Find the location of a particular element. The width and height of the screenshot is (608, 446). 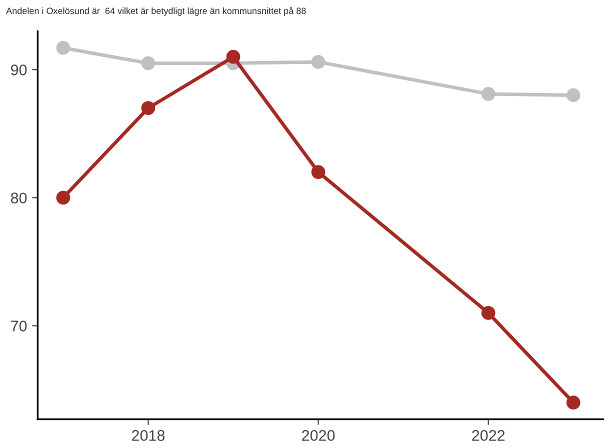

x-tick-label: 2022 is located at coordinates (488, 435).